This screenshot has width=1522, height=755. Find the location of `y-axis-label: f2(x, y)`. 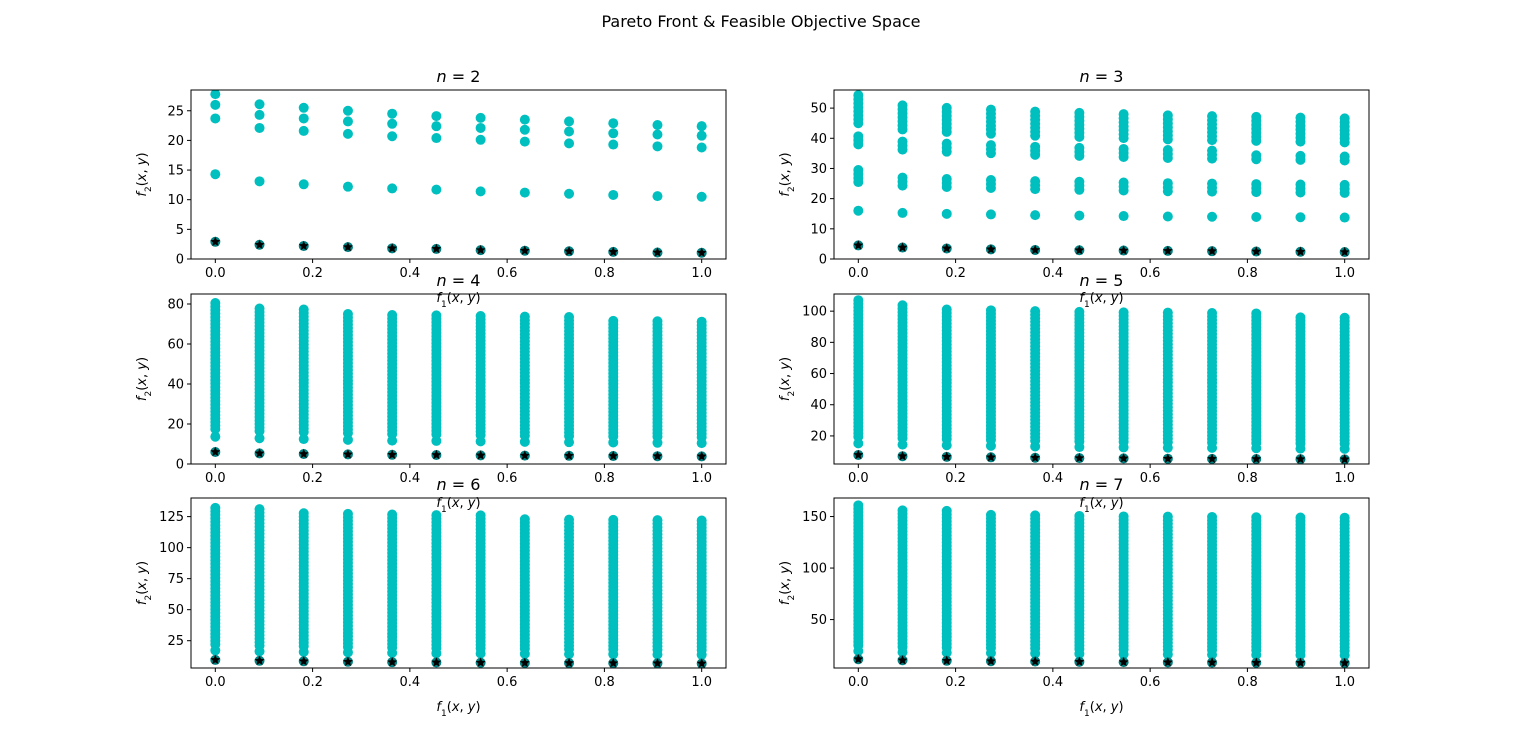

y-axis-label: f2(x, y) is located at coordinates (144, 379).